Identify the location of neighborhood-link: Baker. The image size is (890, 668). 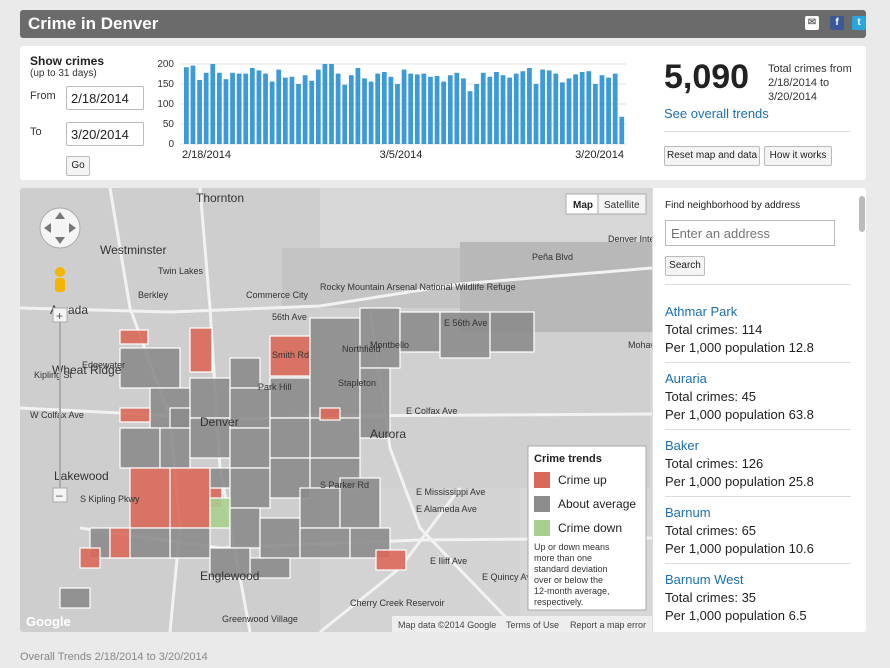
(682, 445).